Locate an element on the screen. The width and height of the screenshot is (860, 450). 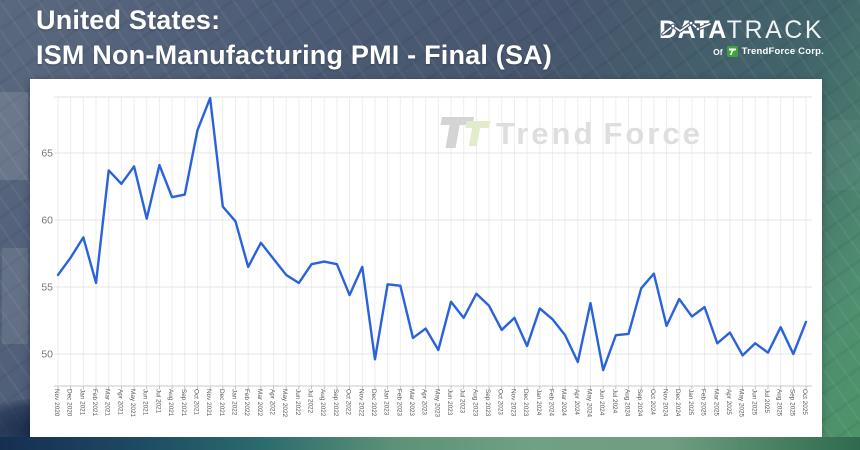
svg-text: 65 is located at coordinates (47, 154).